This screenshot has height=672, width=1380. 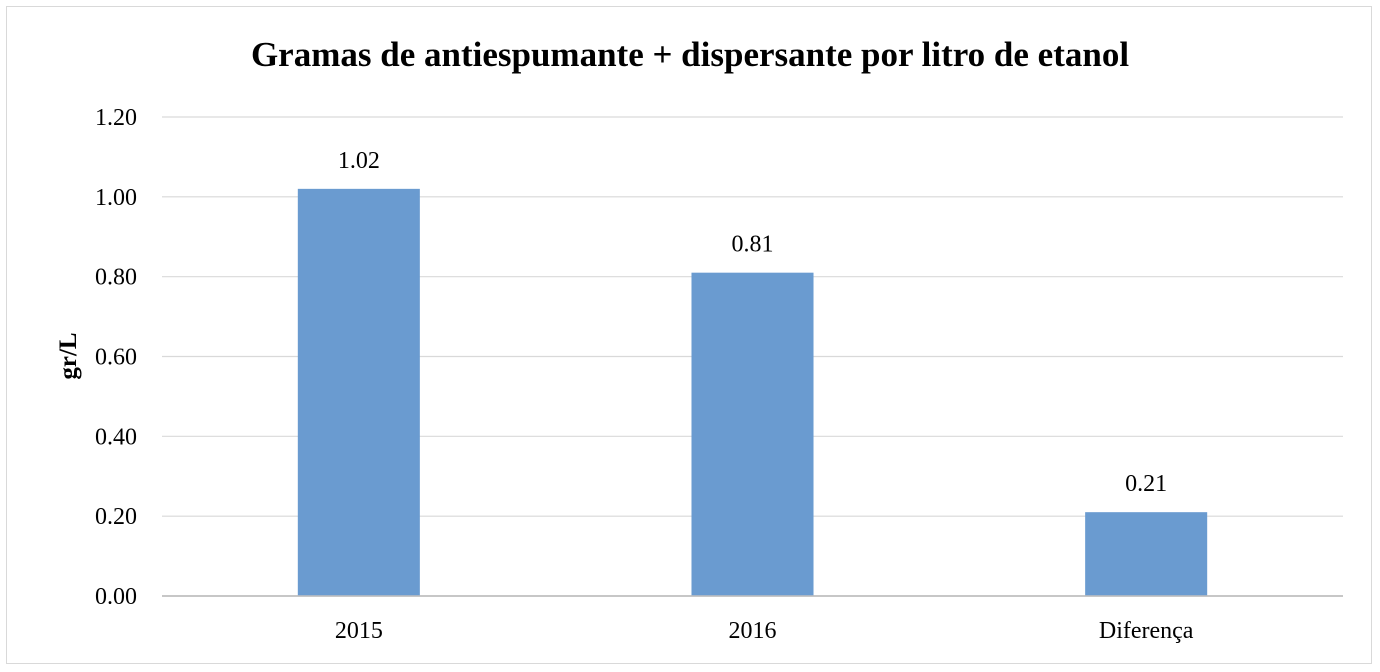 What do you see at coordinates (752, 434) in the screenshot?
I see `bar-2016` at bounding box center [752, 434].